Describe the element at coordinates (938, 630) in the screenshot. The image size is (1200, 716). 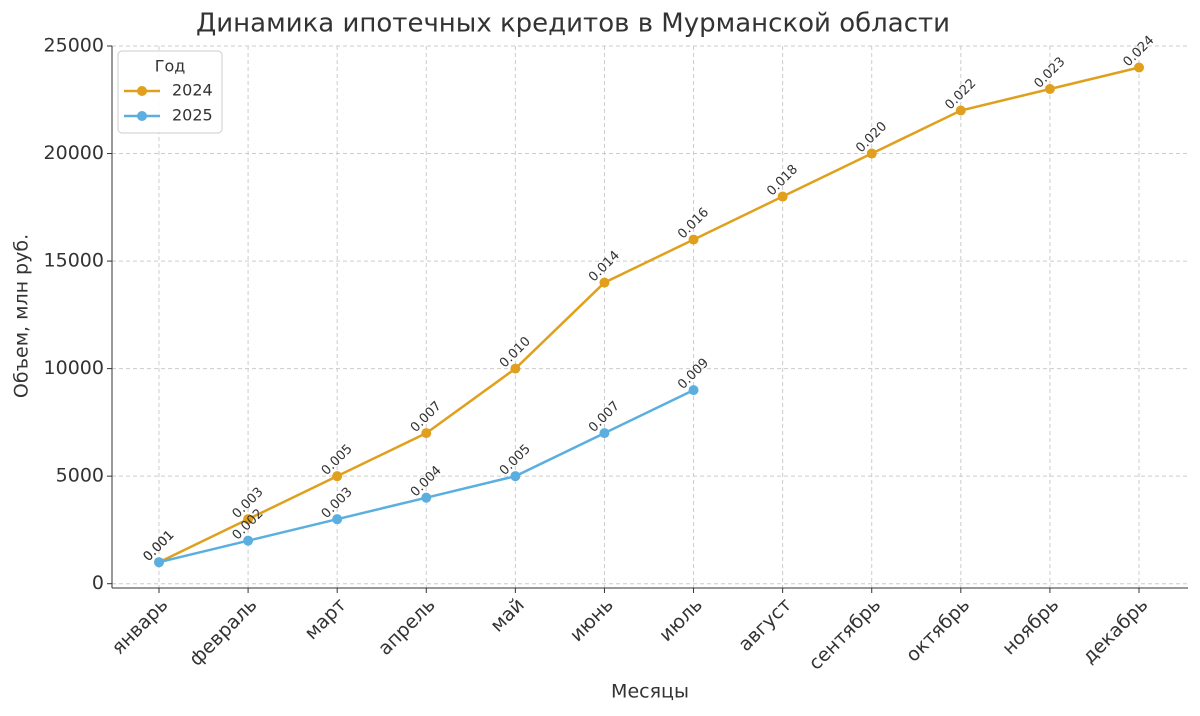
I see `x-tick-label: октябрь` at that location.